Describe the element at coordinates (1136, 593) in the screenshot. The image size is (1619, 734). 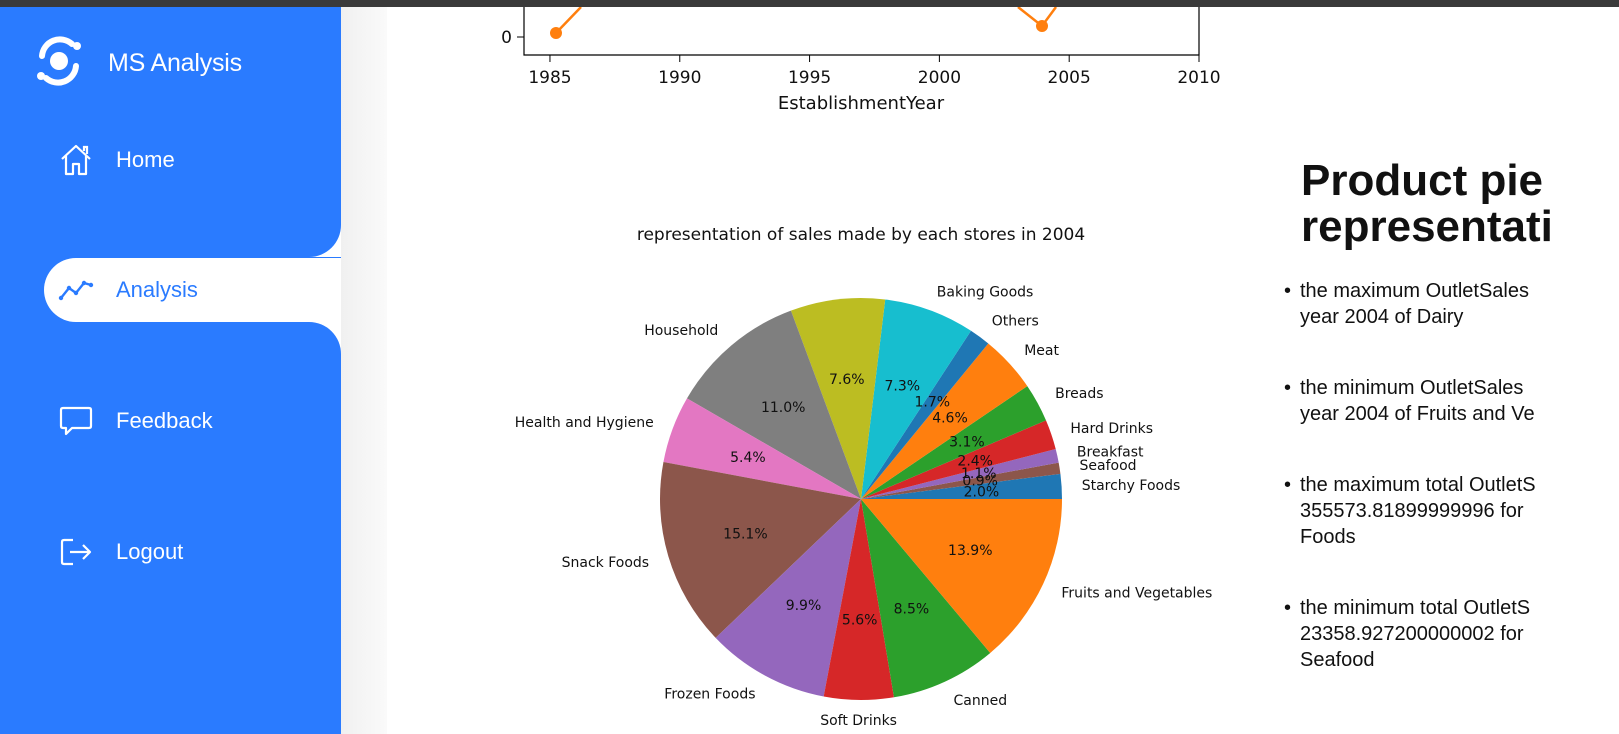
I see `pie-category-label: Fruits and Vegetables` at that location.